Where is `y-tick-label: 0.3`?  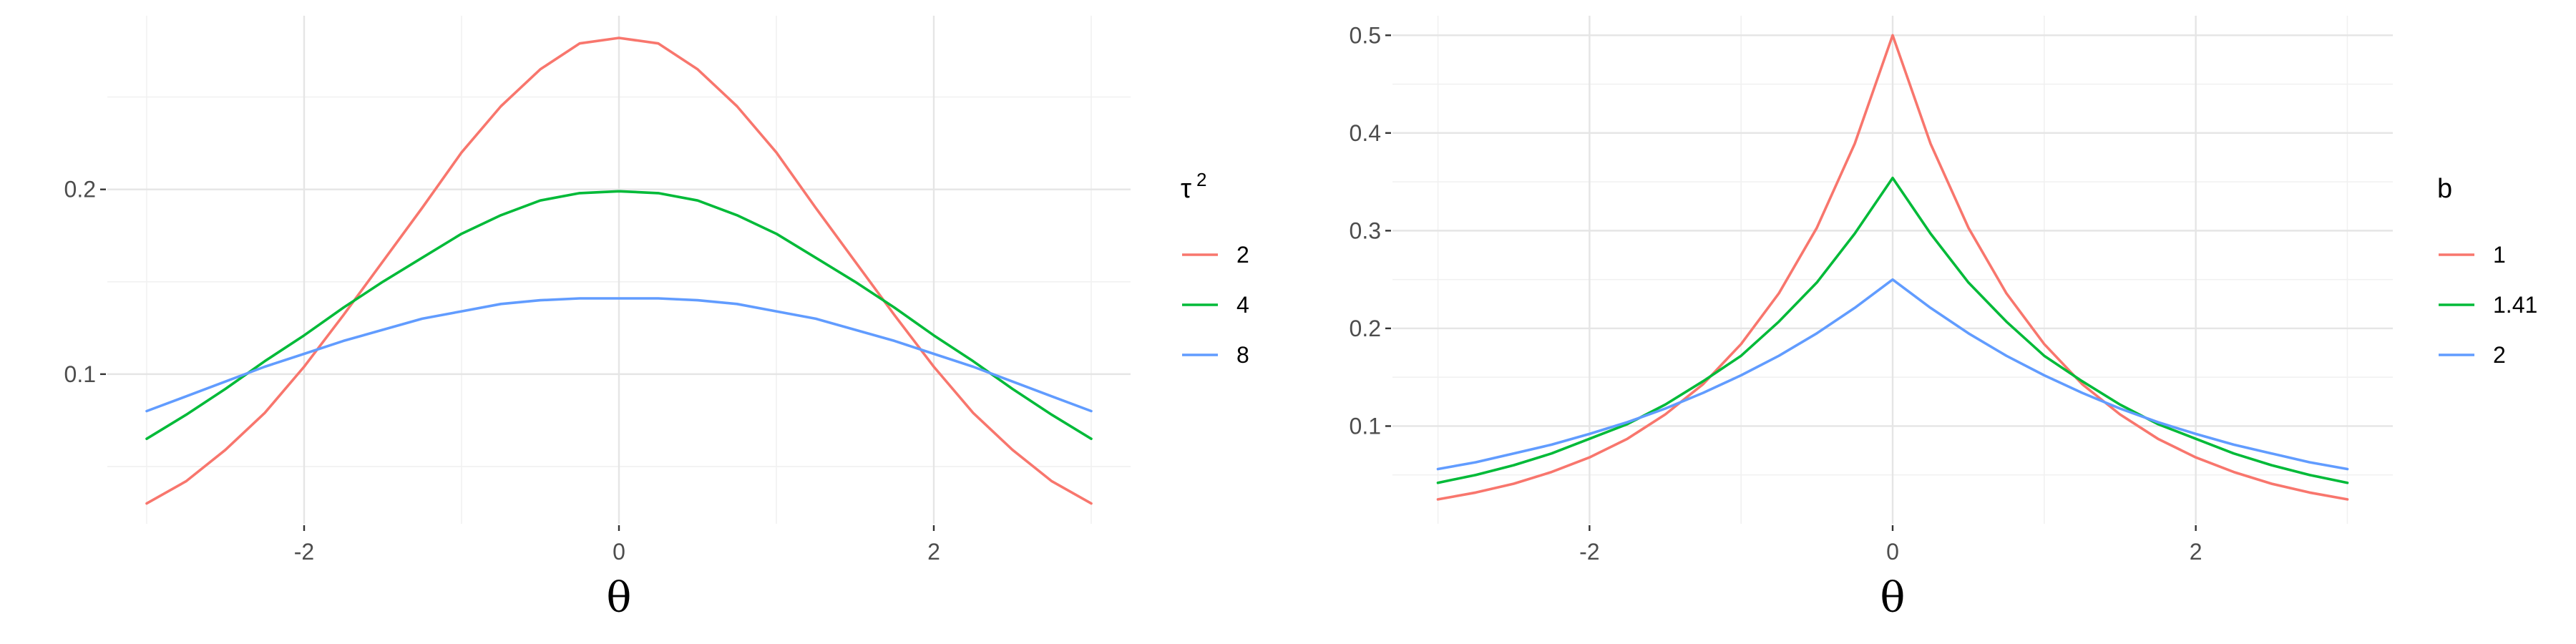
y-tick-label: 0.3 is located at coordinates (1365, 230).